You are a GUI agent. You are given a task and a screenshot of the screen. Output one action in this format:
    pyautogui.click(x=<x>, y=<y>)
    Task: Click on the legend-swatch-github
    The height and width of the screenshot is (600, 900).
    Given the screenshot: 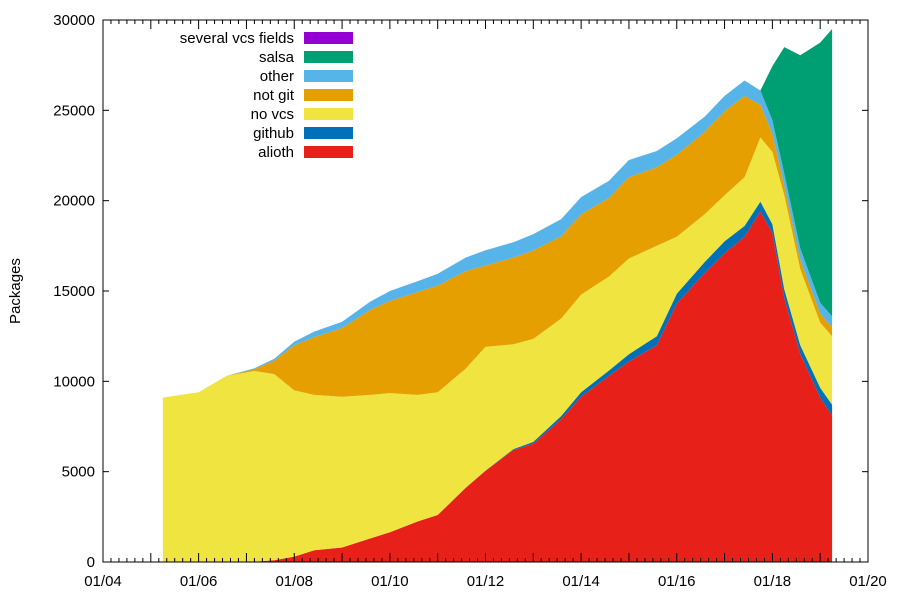 What is the action you would take?
    pyautogui.click(x=328, y=133)
    